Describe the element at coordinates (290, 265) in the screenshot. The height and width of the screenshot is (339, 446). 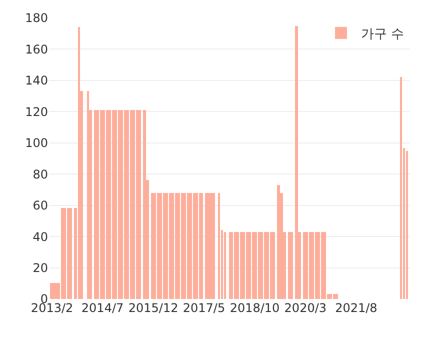
I see `bar` at that location.